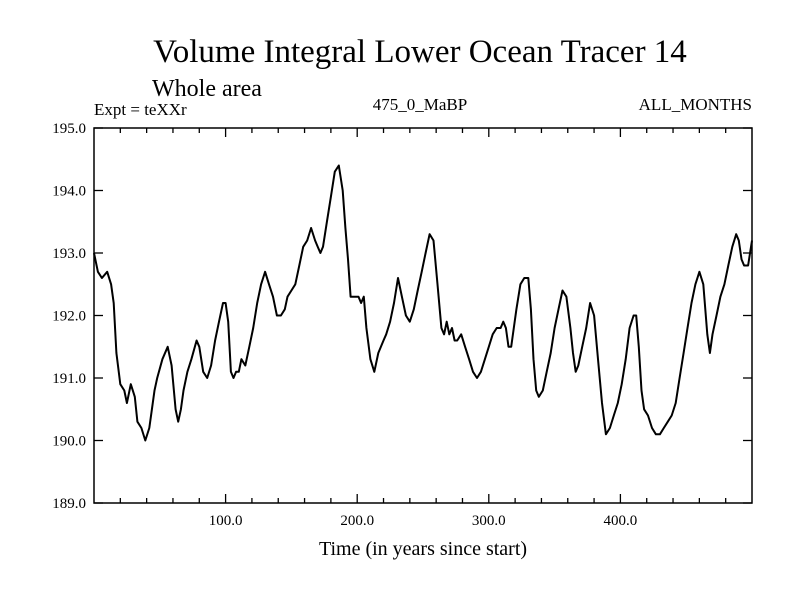 The height and width of the screenshot is (600, 800). Describe the element at coordinates (695, 104) in the screenshot. I see `months-label: ALL_MONTHS` at that location.